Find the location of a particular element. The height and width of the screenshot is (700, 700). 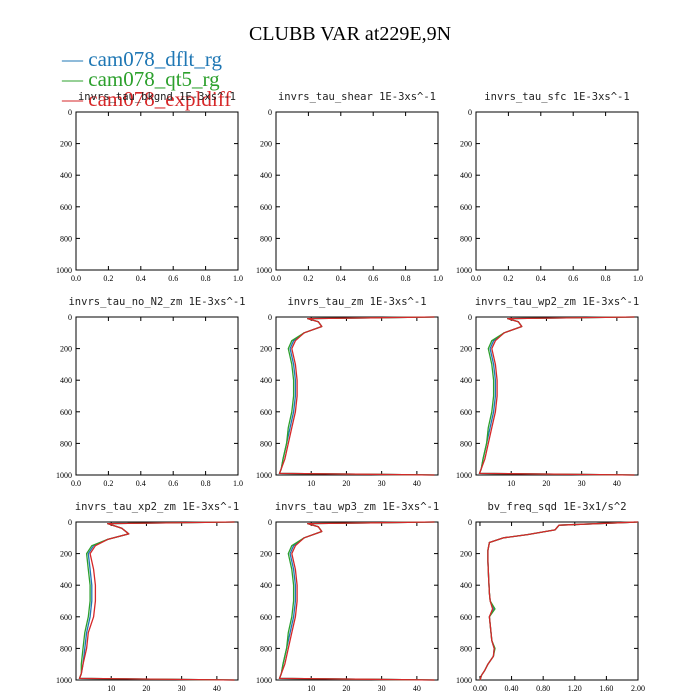

legend-entry-3: — cam078_expldiff is located at coordinates (146, 99).